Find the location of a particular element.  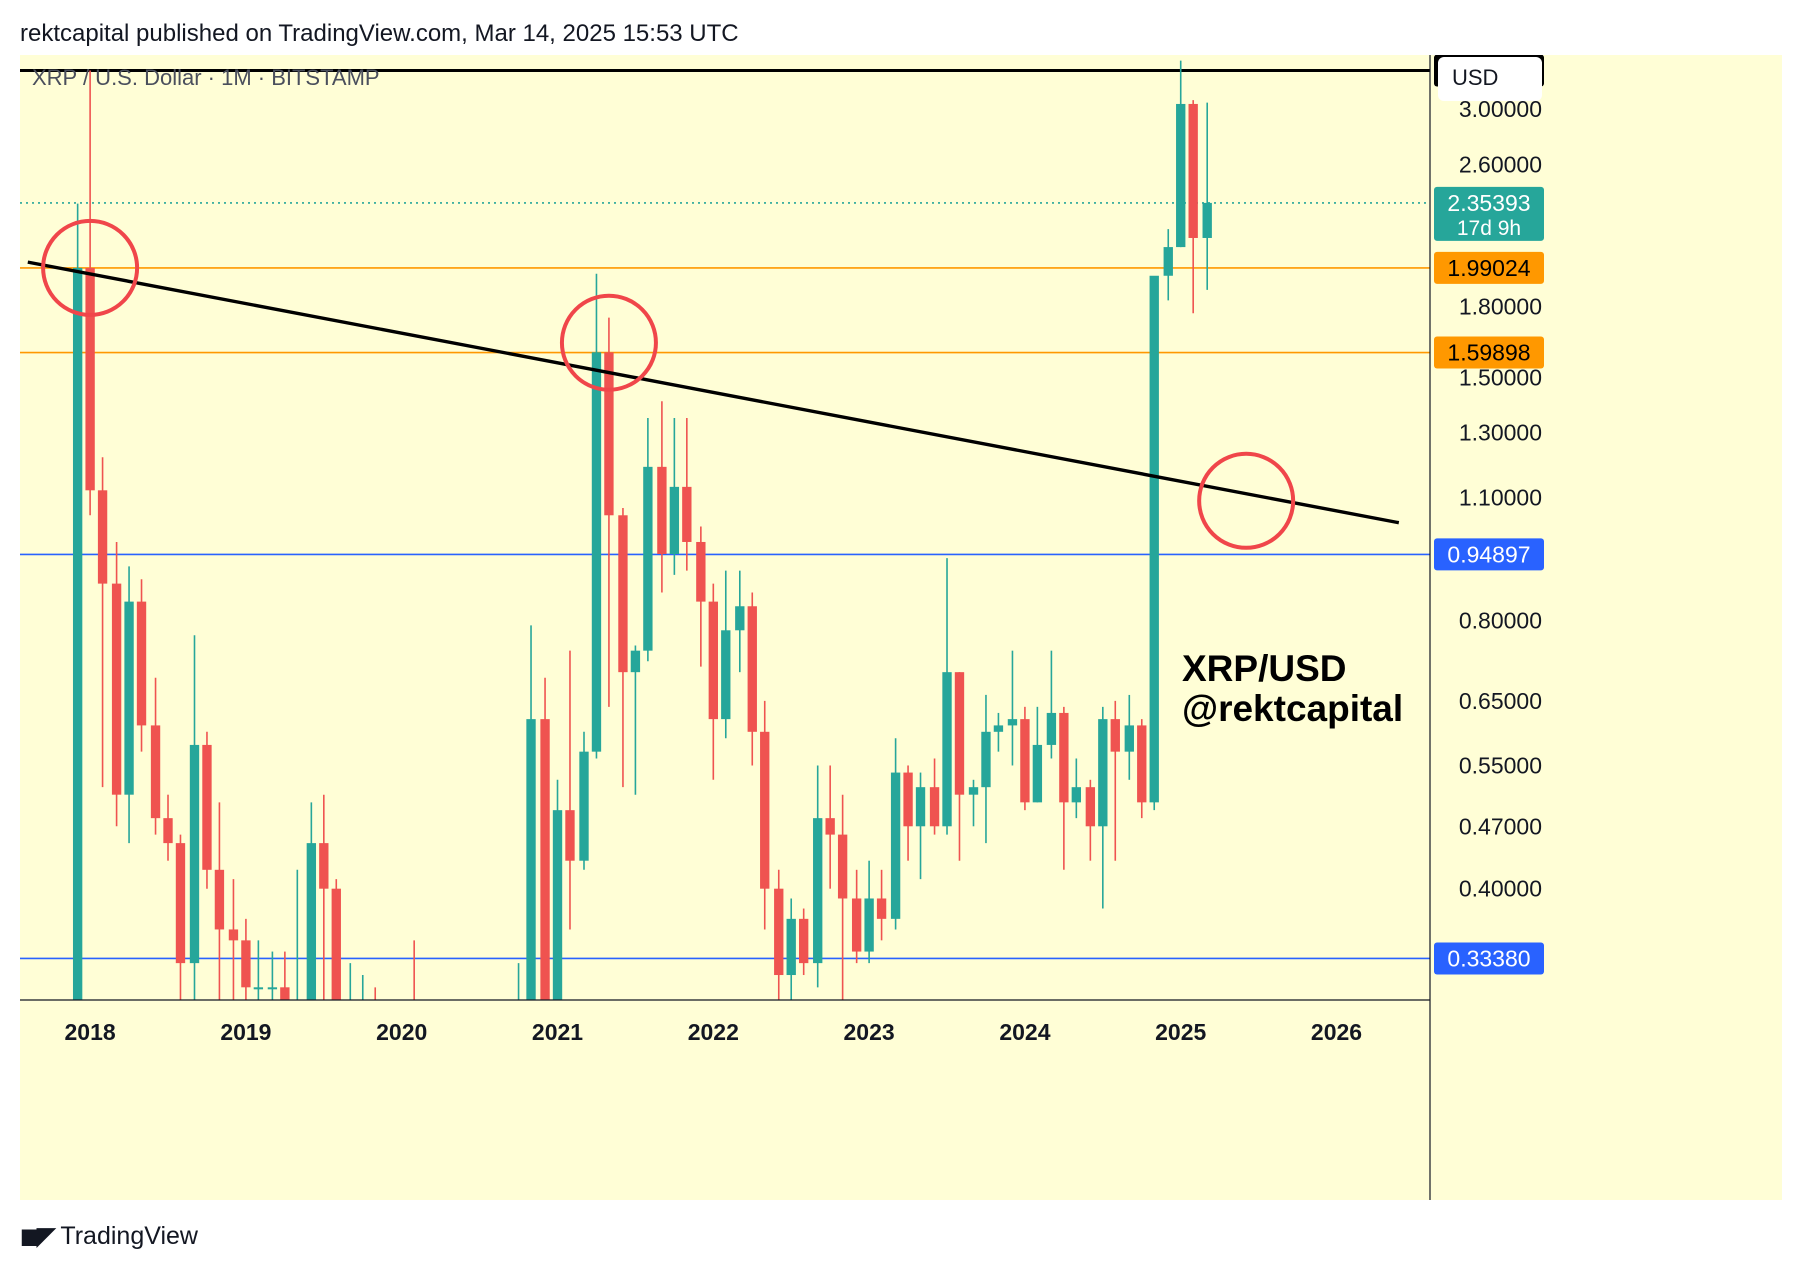

tradingview-logo: ◼◤ TradingView is located at coordinates (109, 1236).